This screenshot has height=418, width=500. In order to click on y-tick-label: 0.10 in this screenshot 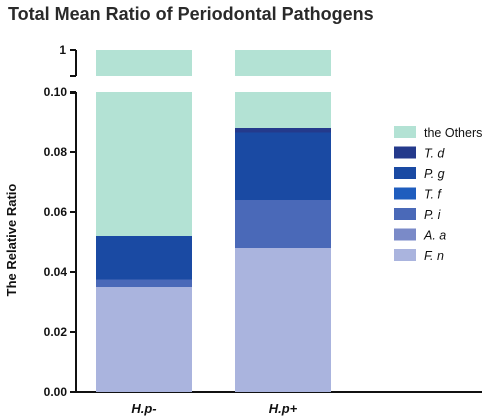, I will do `click(56, 92)`.